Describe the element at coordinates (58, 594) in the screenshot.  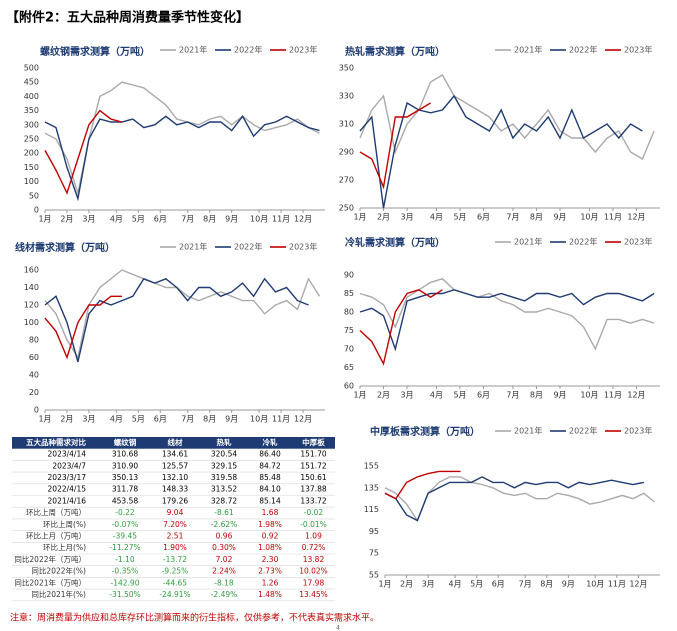
I see `table-cell: 同比2021年(%)` at that location.